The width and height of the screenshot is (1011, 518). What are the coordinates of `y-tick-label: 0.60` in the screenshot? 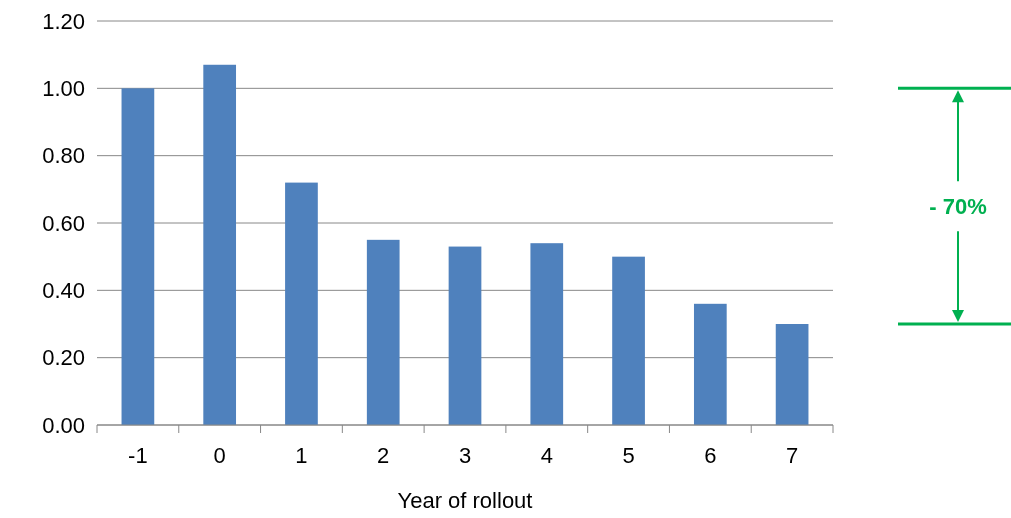 It's located at (63, 223).